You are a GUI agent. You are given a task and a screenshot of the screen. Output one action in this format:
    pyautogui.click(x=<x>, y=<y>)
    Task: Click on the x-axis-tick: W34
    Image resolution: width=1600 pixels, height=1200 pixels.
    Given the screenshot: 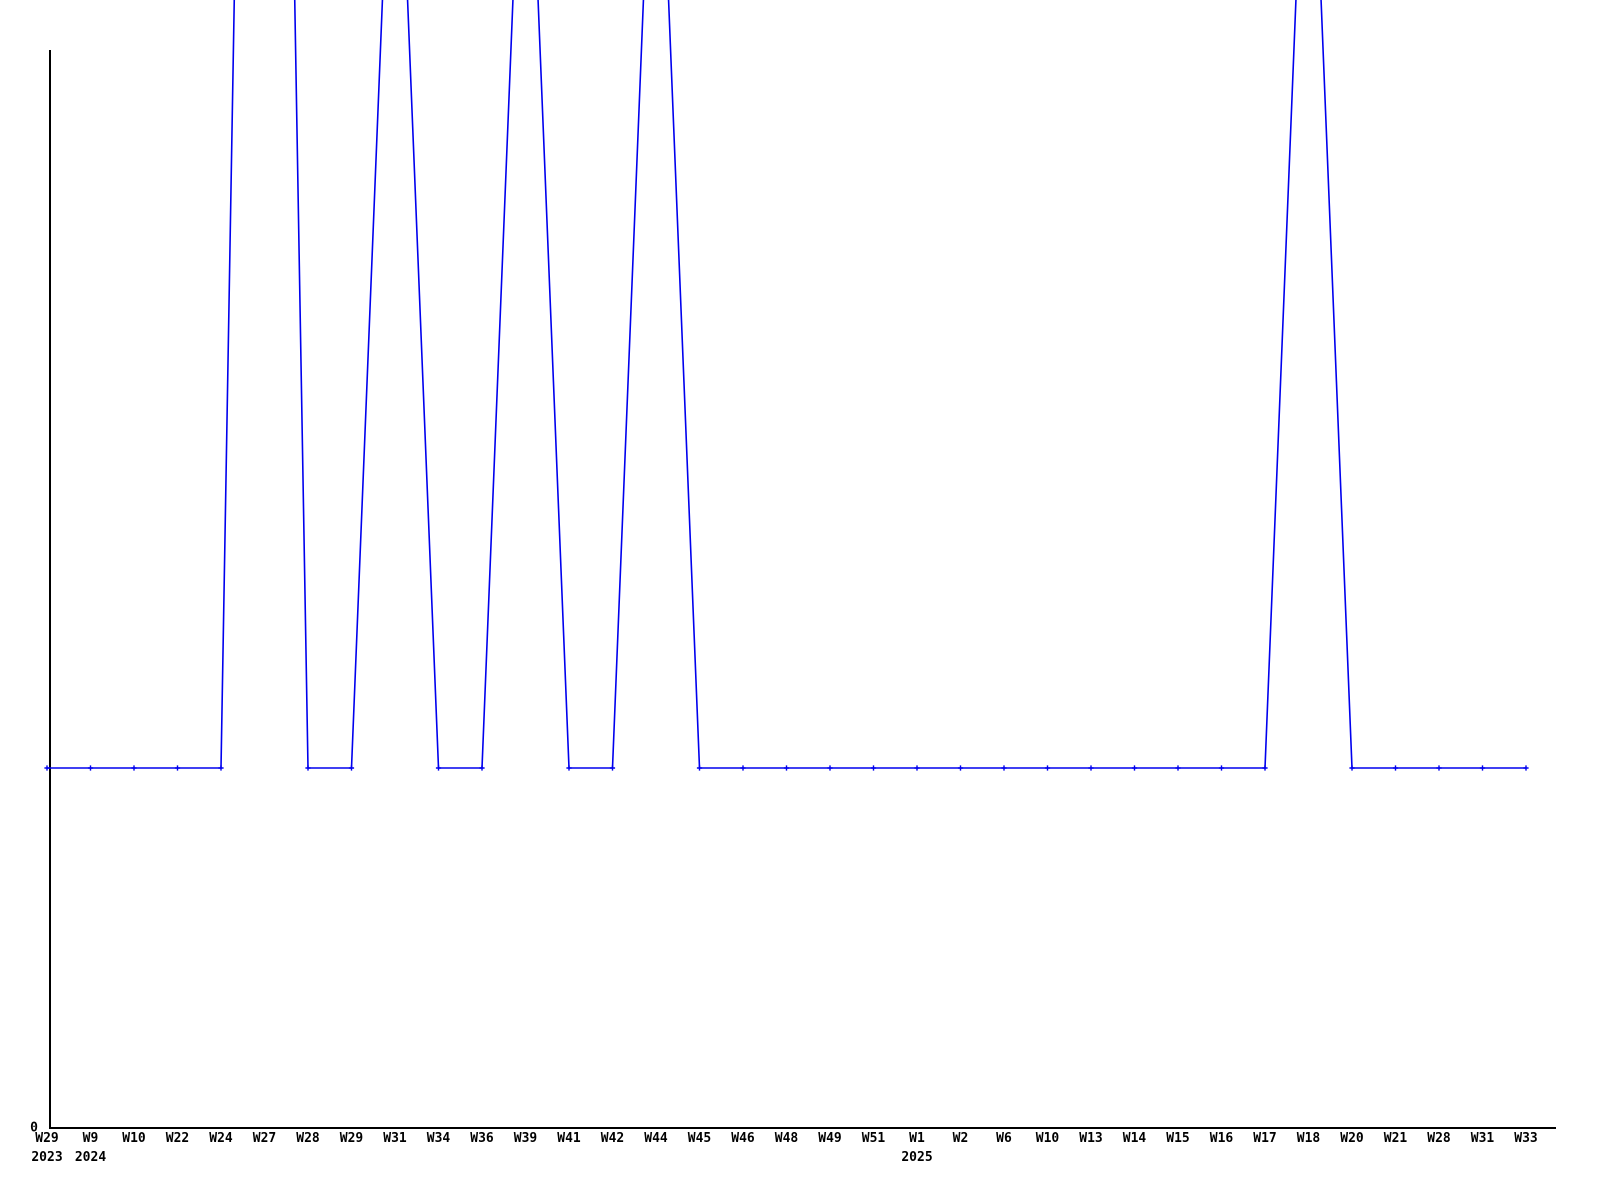 What is the action you would take?
    pyautogui.click(x=439, y=1139)
    